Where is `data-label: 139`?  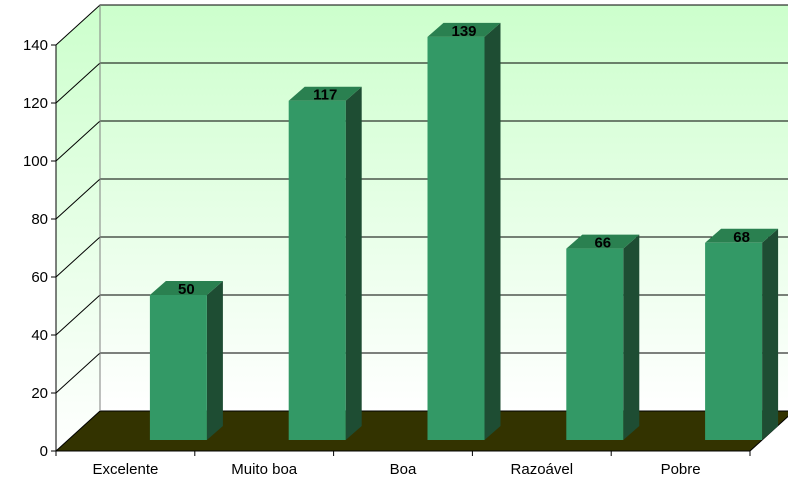 data-label: 139 is located at coordinates (463, 31).